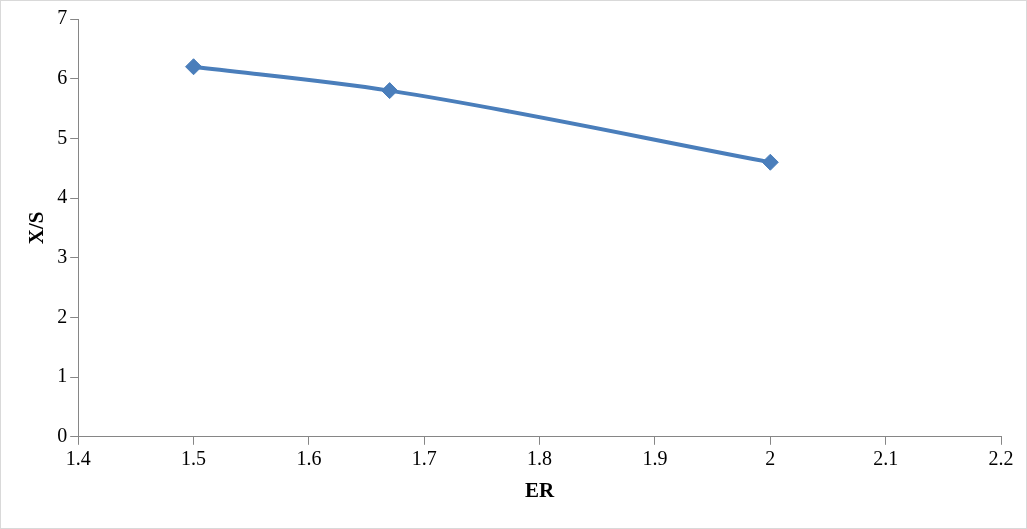  Describe the element at coordinates (62, 255) in the screenshot. I see `y-tick-label: 3` at that location.